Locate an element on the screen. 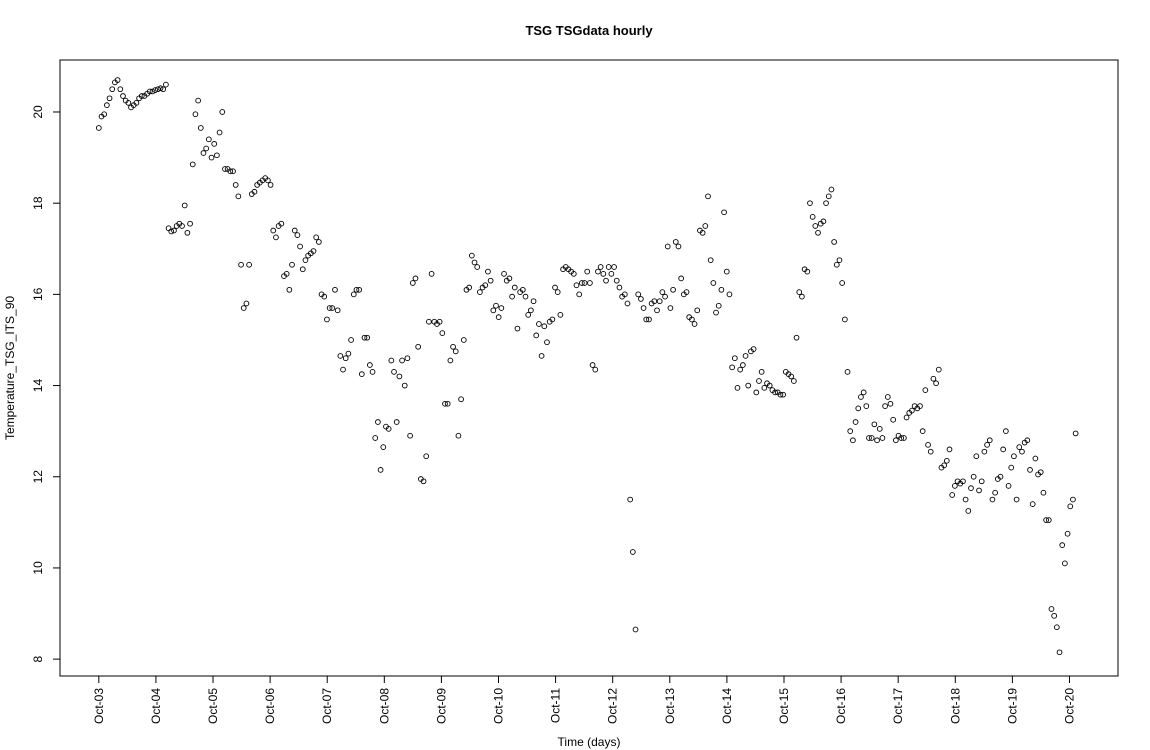  x-tick-label: Oct-17 is located at coordinates (898, 706).